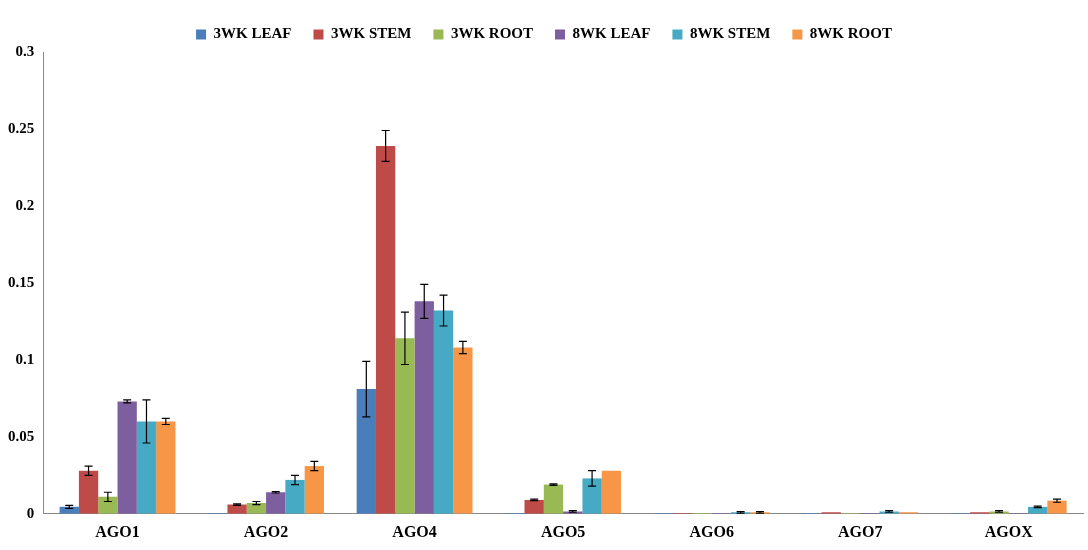 Image resolution: width=1088 pixels, height=550 pixels. I want to click on legend-label: 3WK ROOT, so click(491, 33).